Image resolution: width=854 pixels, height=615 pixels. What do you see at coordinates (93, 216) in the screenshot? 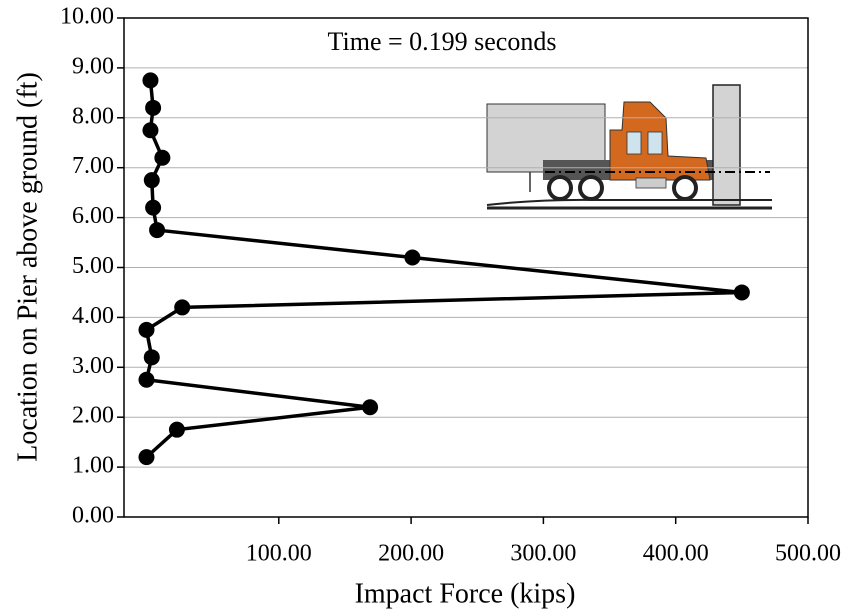
I see `y-tick-label: 6.00` at bounding box center [93, 216].